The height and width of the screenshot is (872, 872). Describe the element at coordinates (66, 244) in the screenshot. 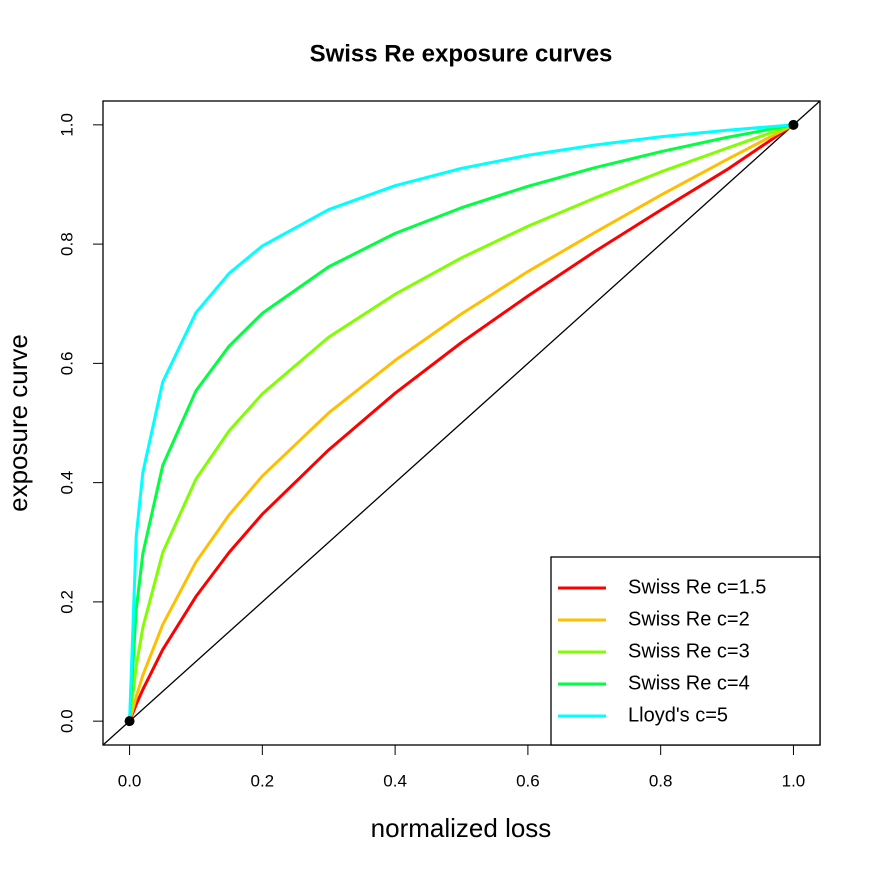

I see `y-tick-label: 0.8` at that location.